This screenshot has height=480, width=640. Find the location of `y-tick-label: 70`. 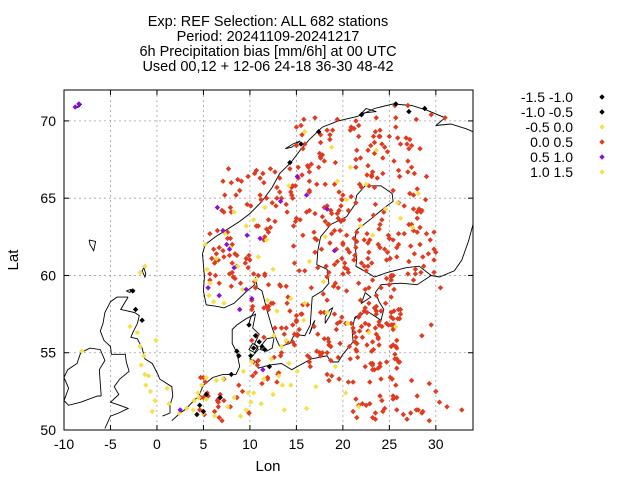

y-tick-label: 70 is located at coordinates (48, 121).